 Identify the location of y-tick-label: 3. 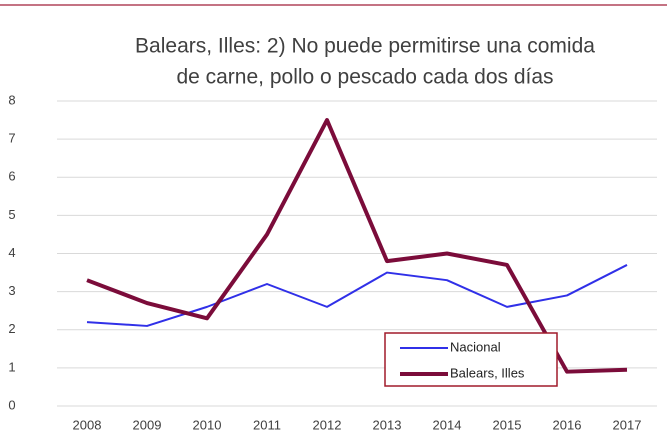
(11, 290).